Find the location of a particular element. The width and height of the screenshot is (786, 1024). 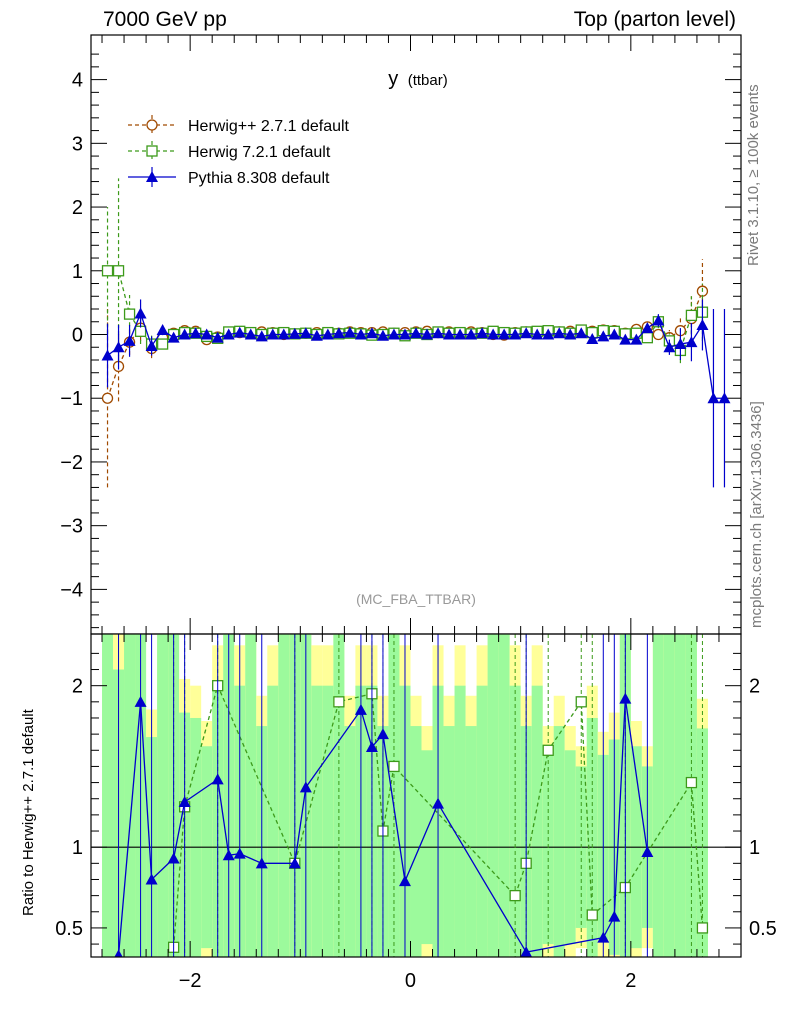

chart-title: y (ttbar) is located at coordinates (417, 79).